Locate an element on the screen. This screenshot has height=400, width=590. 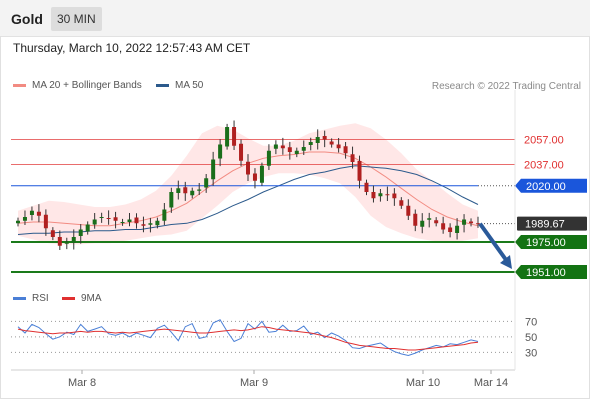
timeframe-button: 30 MIN is located at coordinates (76, 19).